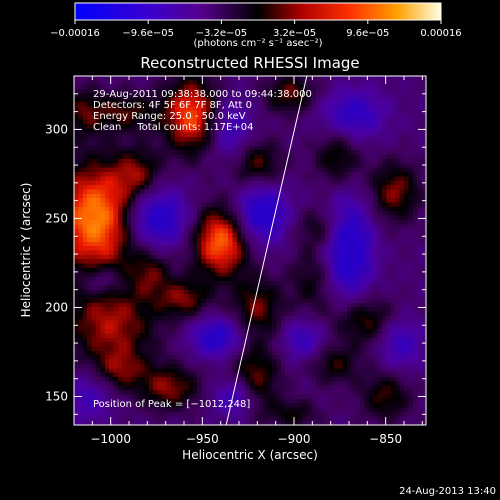  What do you see at coordinates (266, 250) in the screenshot?
I see `solar-limb-line` at bounding box center [266, 250].